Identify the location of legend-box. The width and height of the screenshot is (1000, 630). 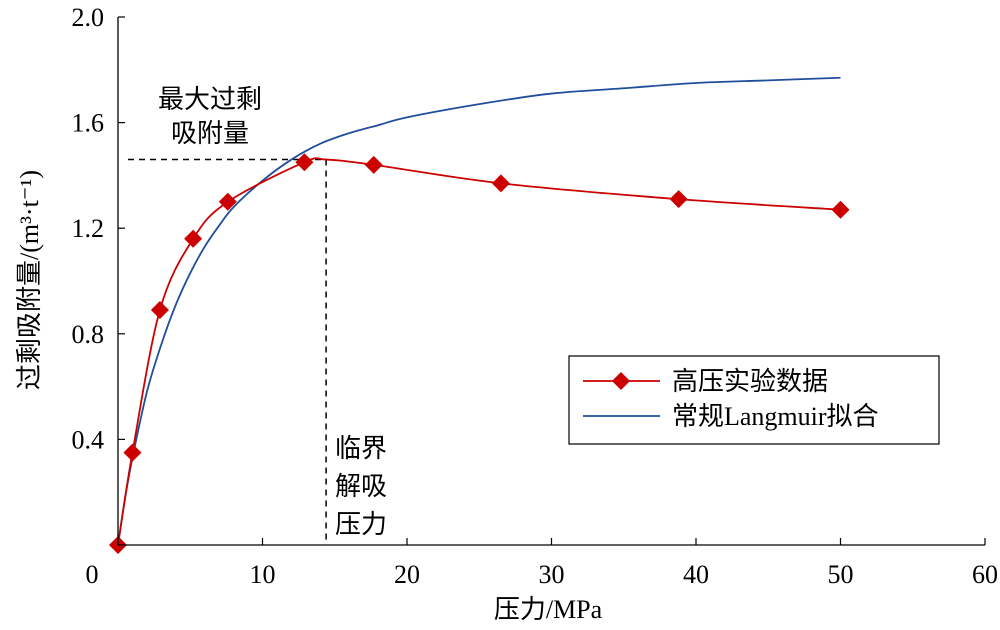
(754, 400).